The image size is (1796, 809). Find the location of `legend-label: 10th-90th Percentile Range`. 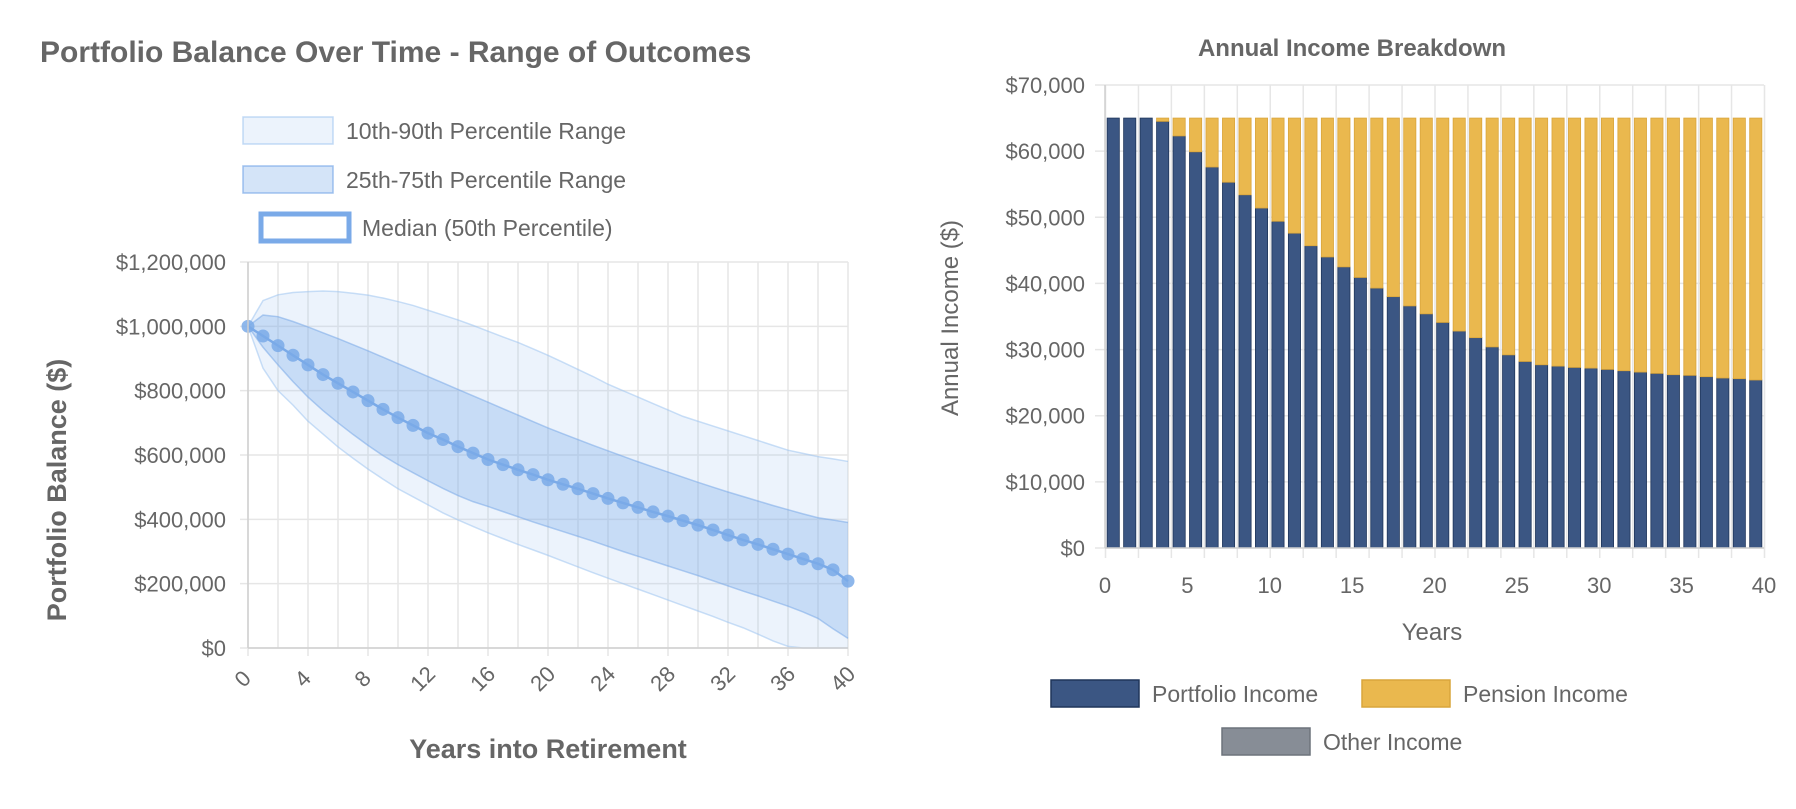

legend-label: 10th-90th Percentile Range is located at coordinates (486, 131).